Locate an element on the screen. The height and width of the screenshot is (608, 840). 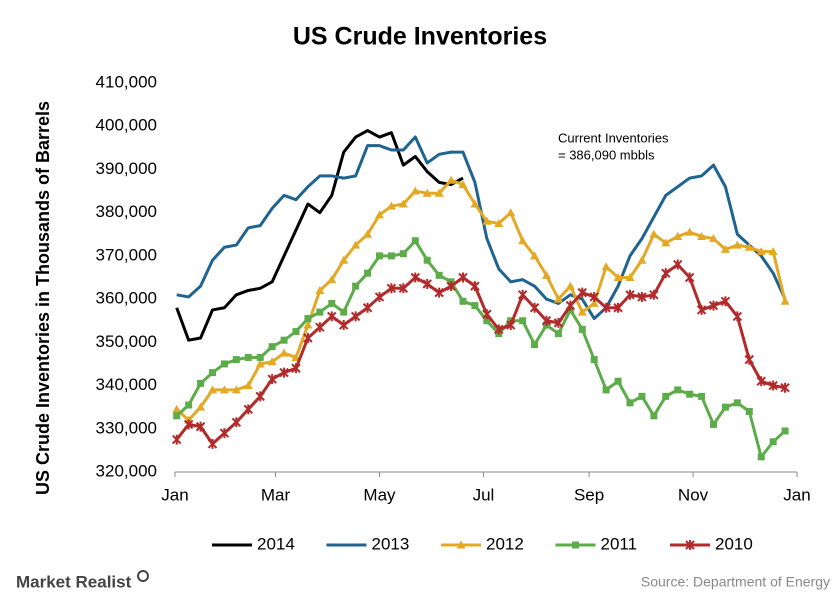
chart-title: US Crude Inventories is located at coordinates (420, 37).